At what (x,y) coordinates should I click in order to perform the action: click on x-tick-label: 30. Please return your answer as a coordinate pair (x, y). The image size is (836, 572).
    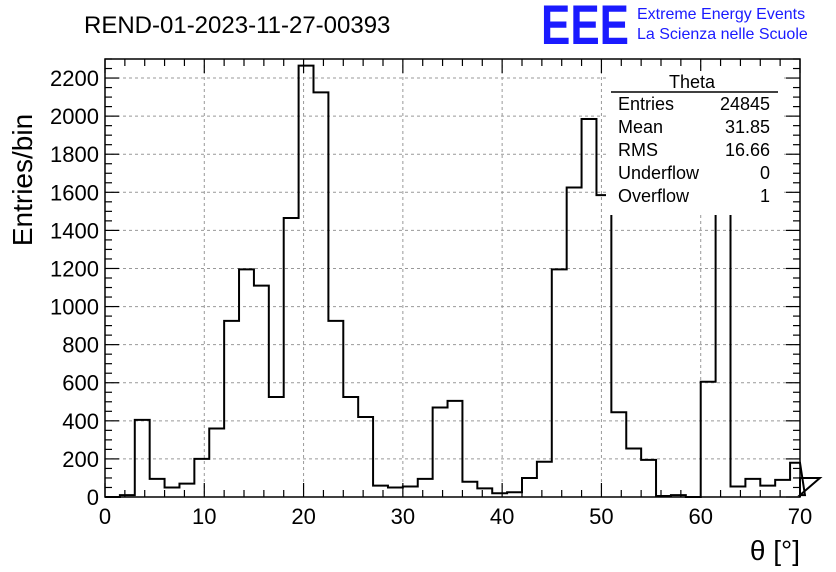
    Looking at the image, I should click on (403, 516).